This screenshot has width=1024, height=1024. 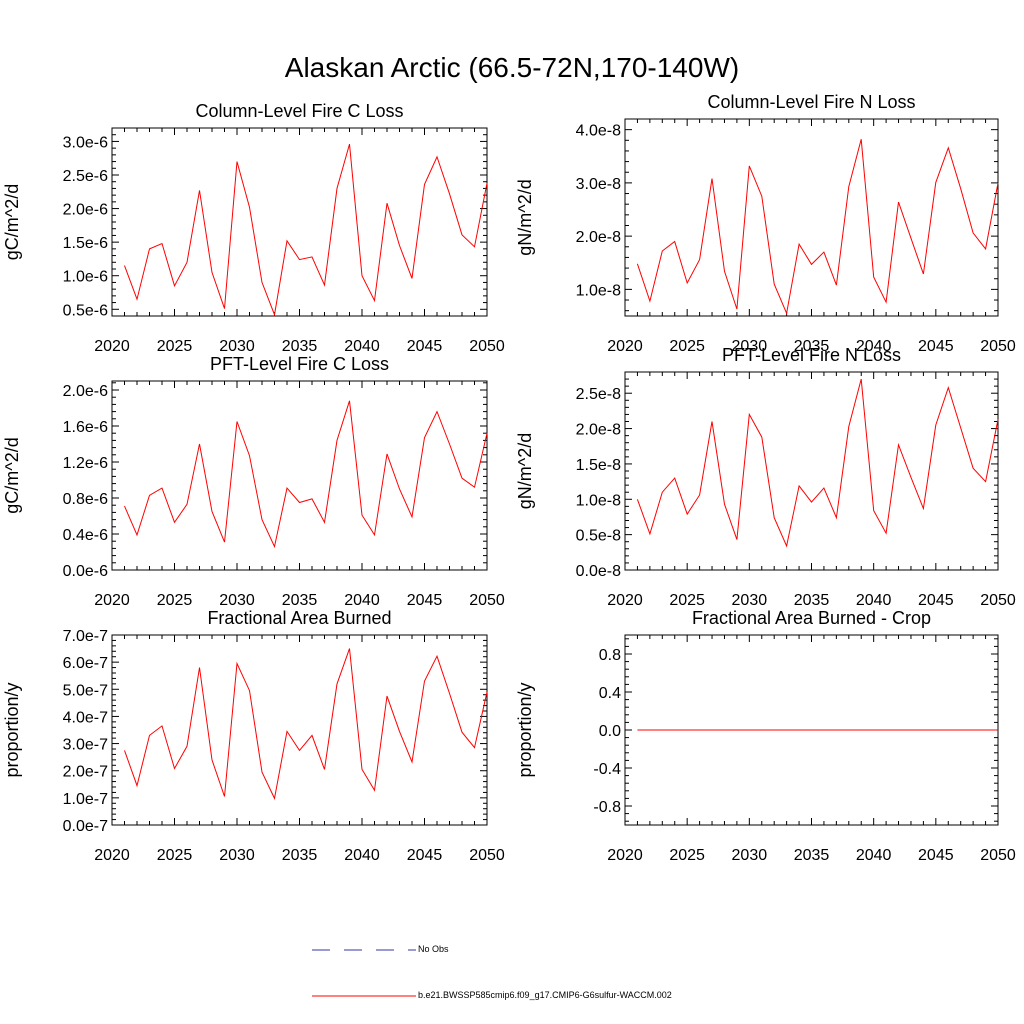 I want to click on y-tick-label: -0.8, so click(x=607, y=807).